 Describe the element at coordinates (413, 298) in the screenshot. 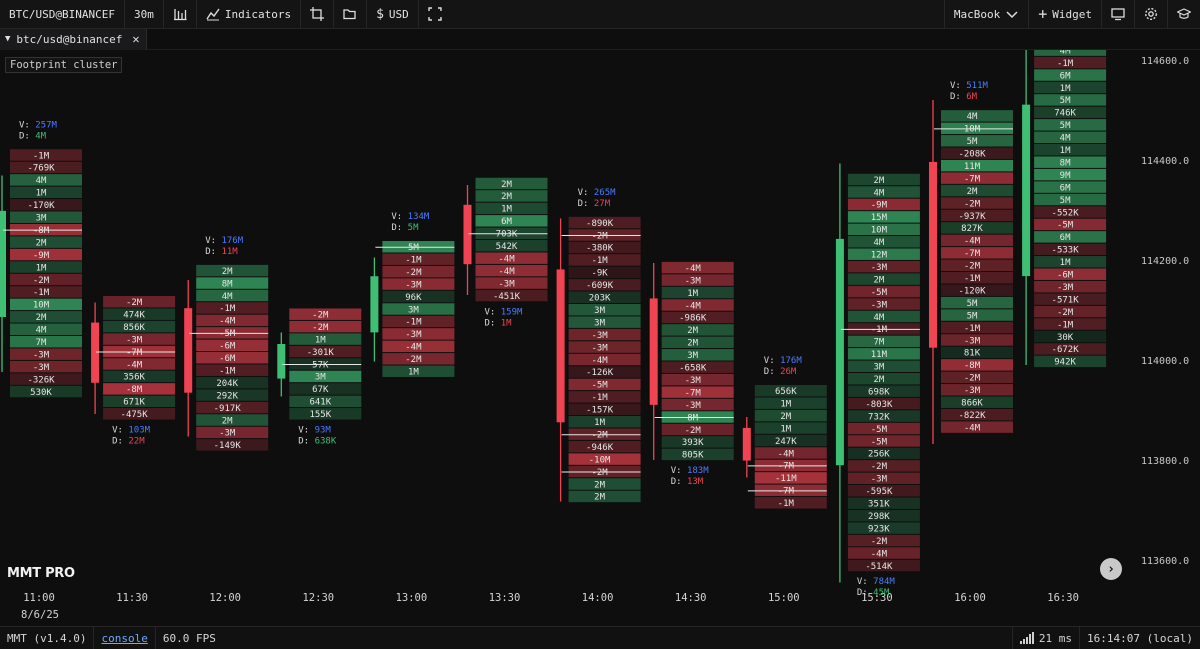

I see `footprint-cell-value: 96K` at that location.